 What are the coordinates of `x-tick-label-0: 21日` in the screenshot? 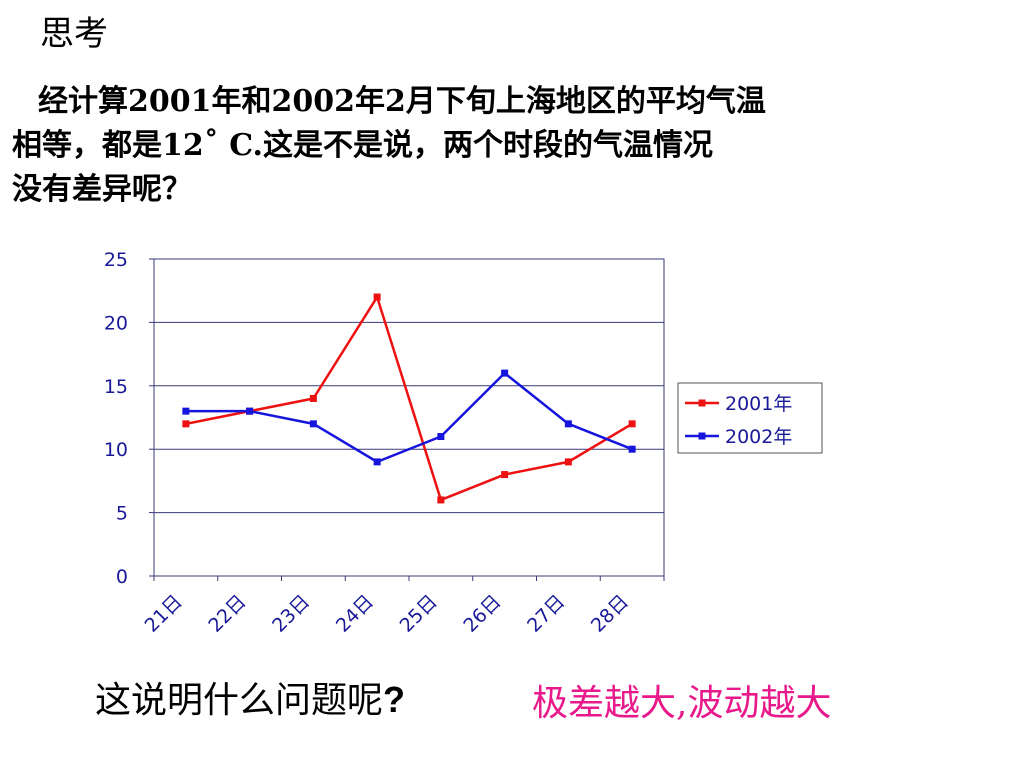 It's located at (164, 614).